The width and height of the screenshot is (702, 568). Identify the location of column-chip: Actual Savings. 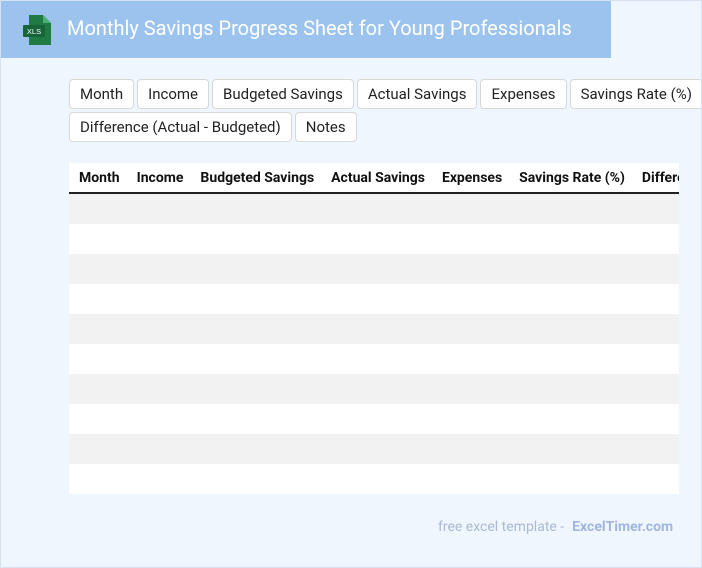
(417, 94).